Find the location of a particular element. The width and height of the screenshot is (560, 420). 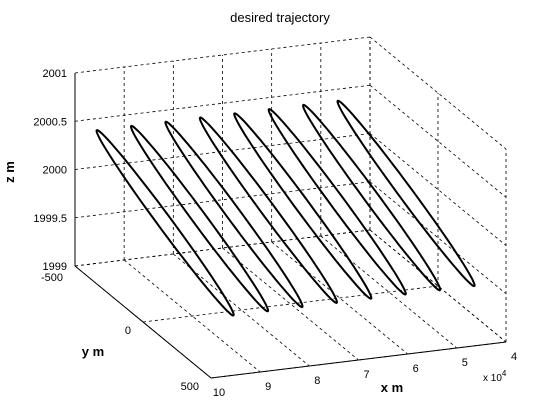

y-axis-label: y m is located at coordinates (93, 351).